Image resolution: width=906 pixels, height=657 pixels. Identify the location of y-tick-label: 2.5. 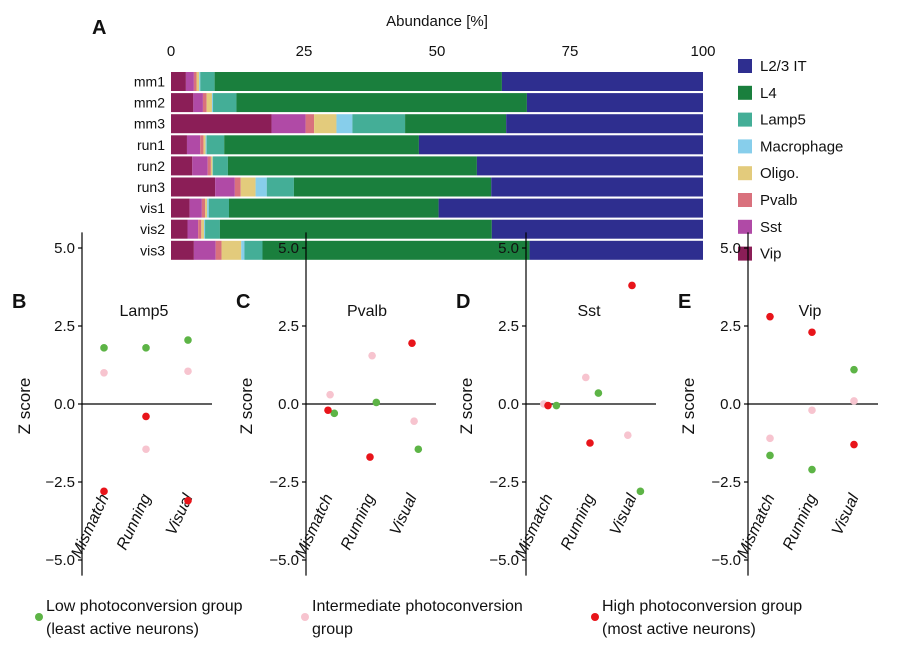
(64, 326).